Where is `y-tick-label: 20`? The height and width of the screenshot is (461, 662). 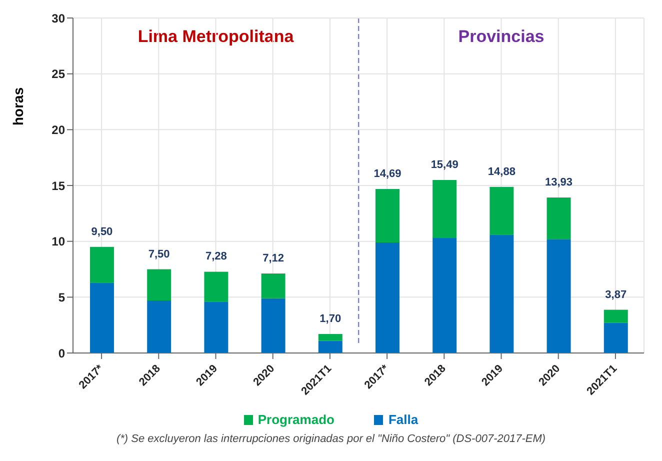 y-tick-label: 20 is located at coordinates (59, 129).